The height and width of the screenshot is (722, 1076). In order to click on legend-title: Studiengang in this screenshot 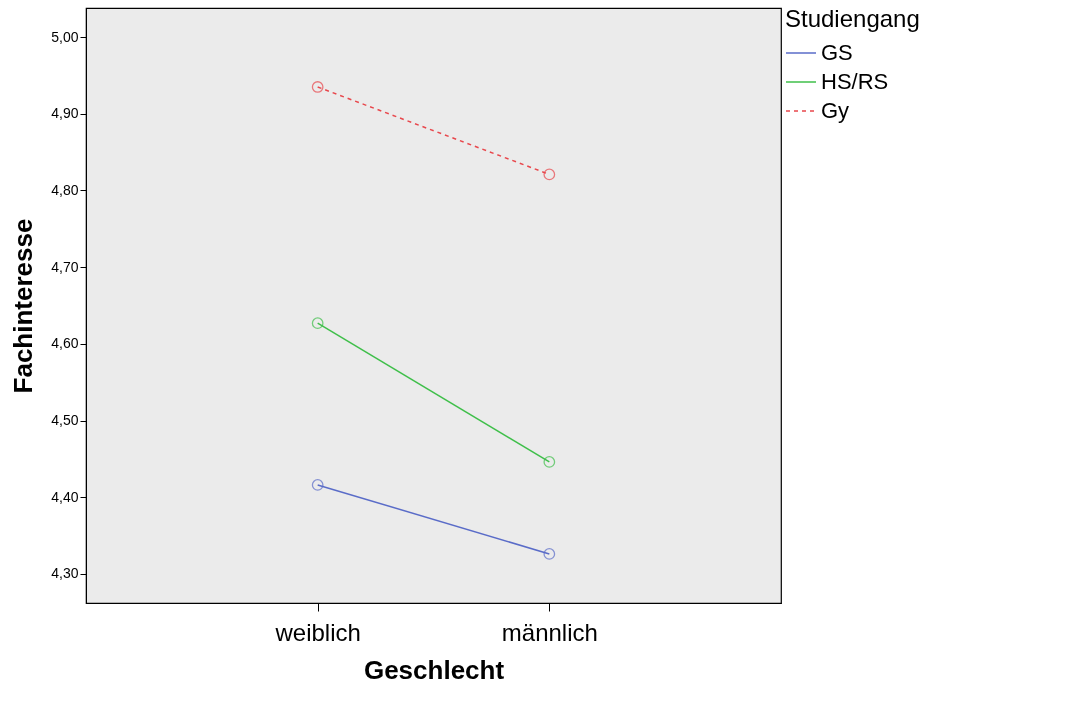, I will do `click(852, 18)`.